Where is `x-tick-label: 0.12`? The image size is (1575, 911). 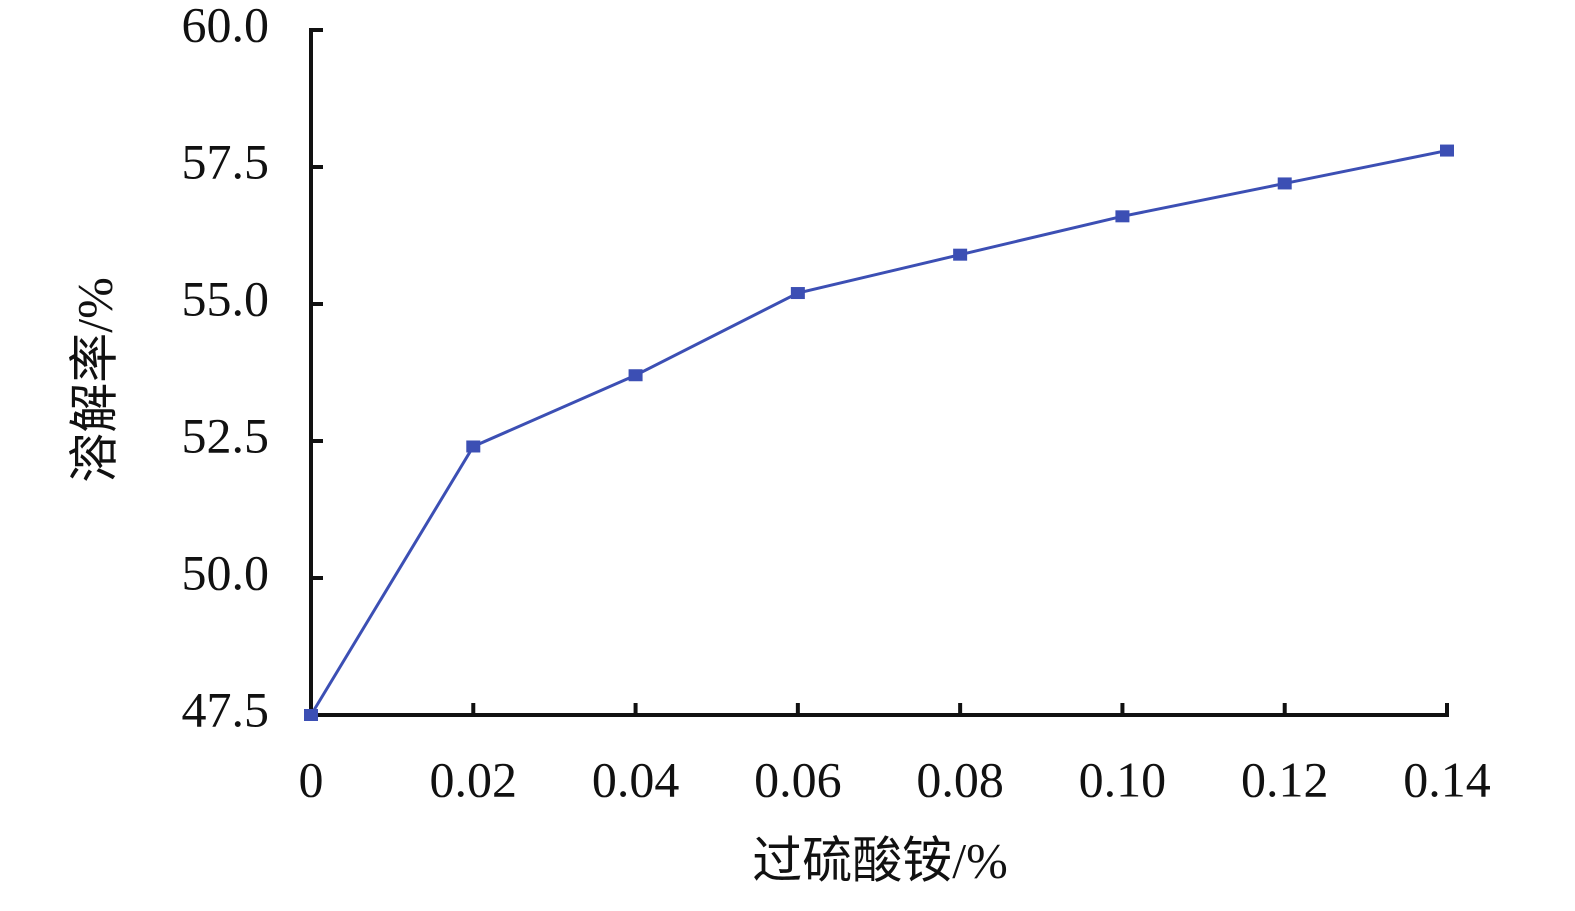 x-tick-label: 0.12 is located at coordinates (1285, 779).